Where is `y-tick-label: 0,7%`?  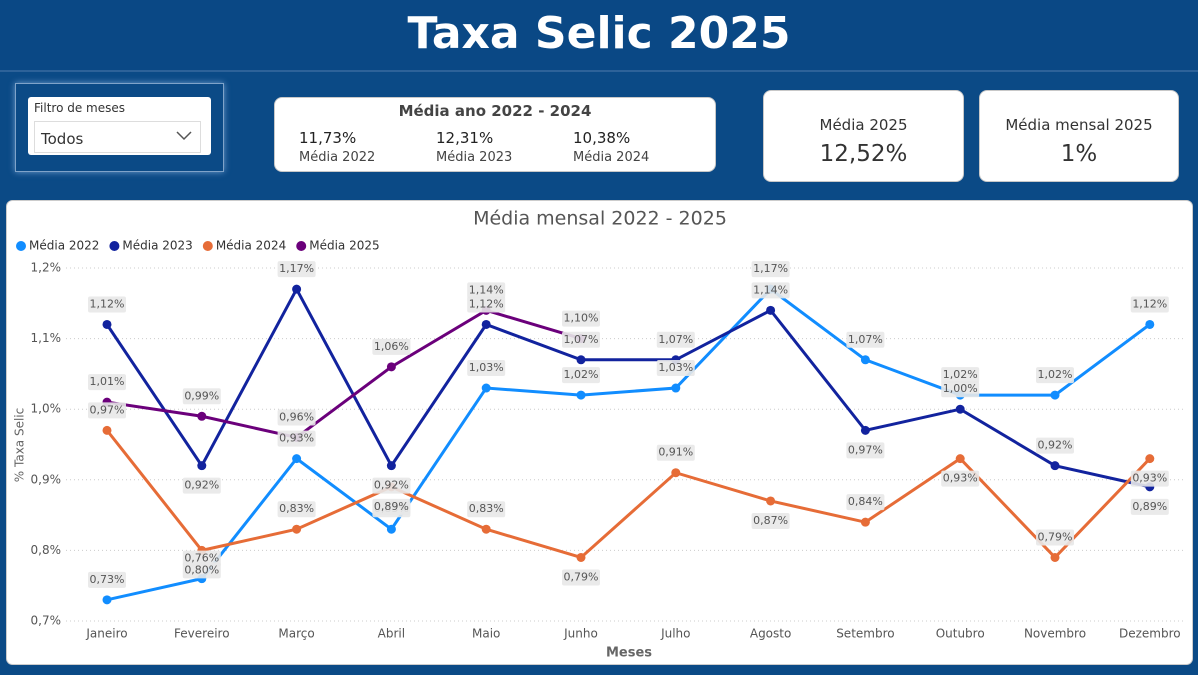
y-tick-label: 0,7% is located at coordinates (46, 621).